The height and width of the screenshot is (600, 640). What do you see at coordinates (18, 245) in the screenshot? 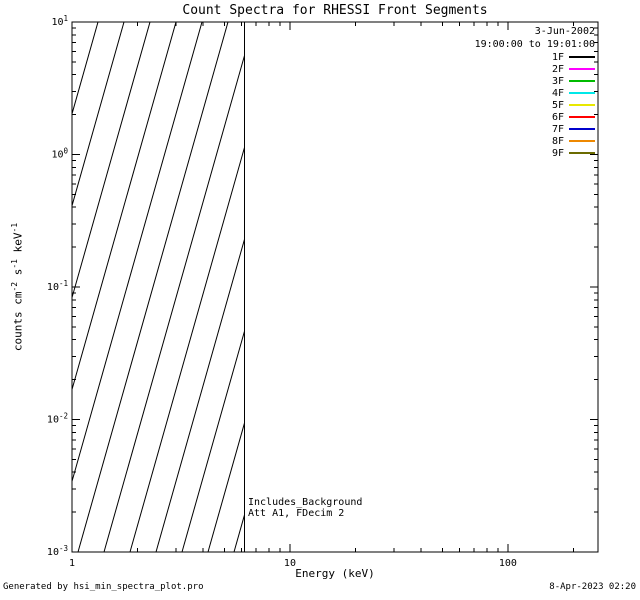
I see `y-axis-label-text: keV` at bounding box center [18, 245].